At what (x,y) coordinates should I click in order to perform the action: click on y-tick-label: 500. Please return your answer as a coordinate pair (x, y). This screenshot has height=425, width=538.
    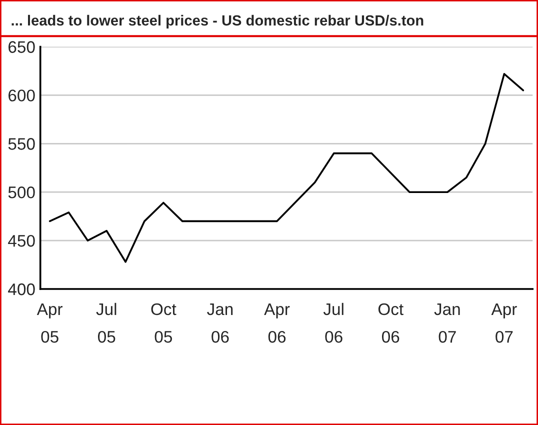
    Looking at the image, I should click on (21, 192).